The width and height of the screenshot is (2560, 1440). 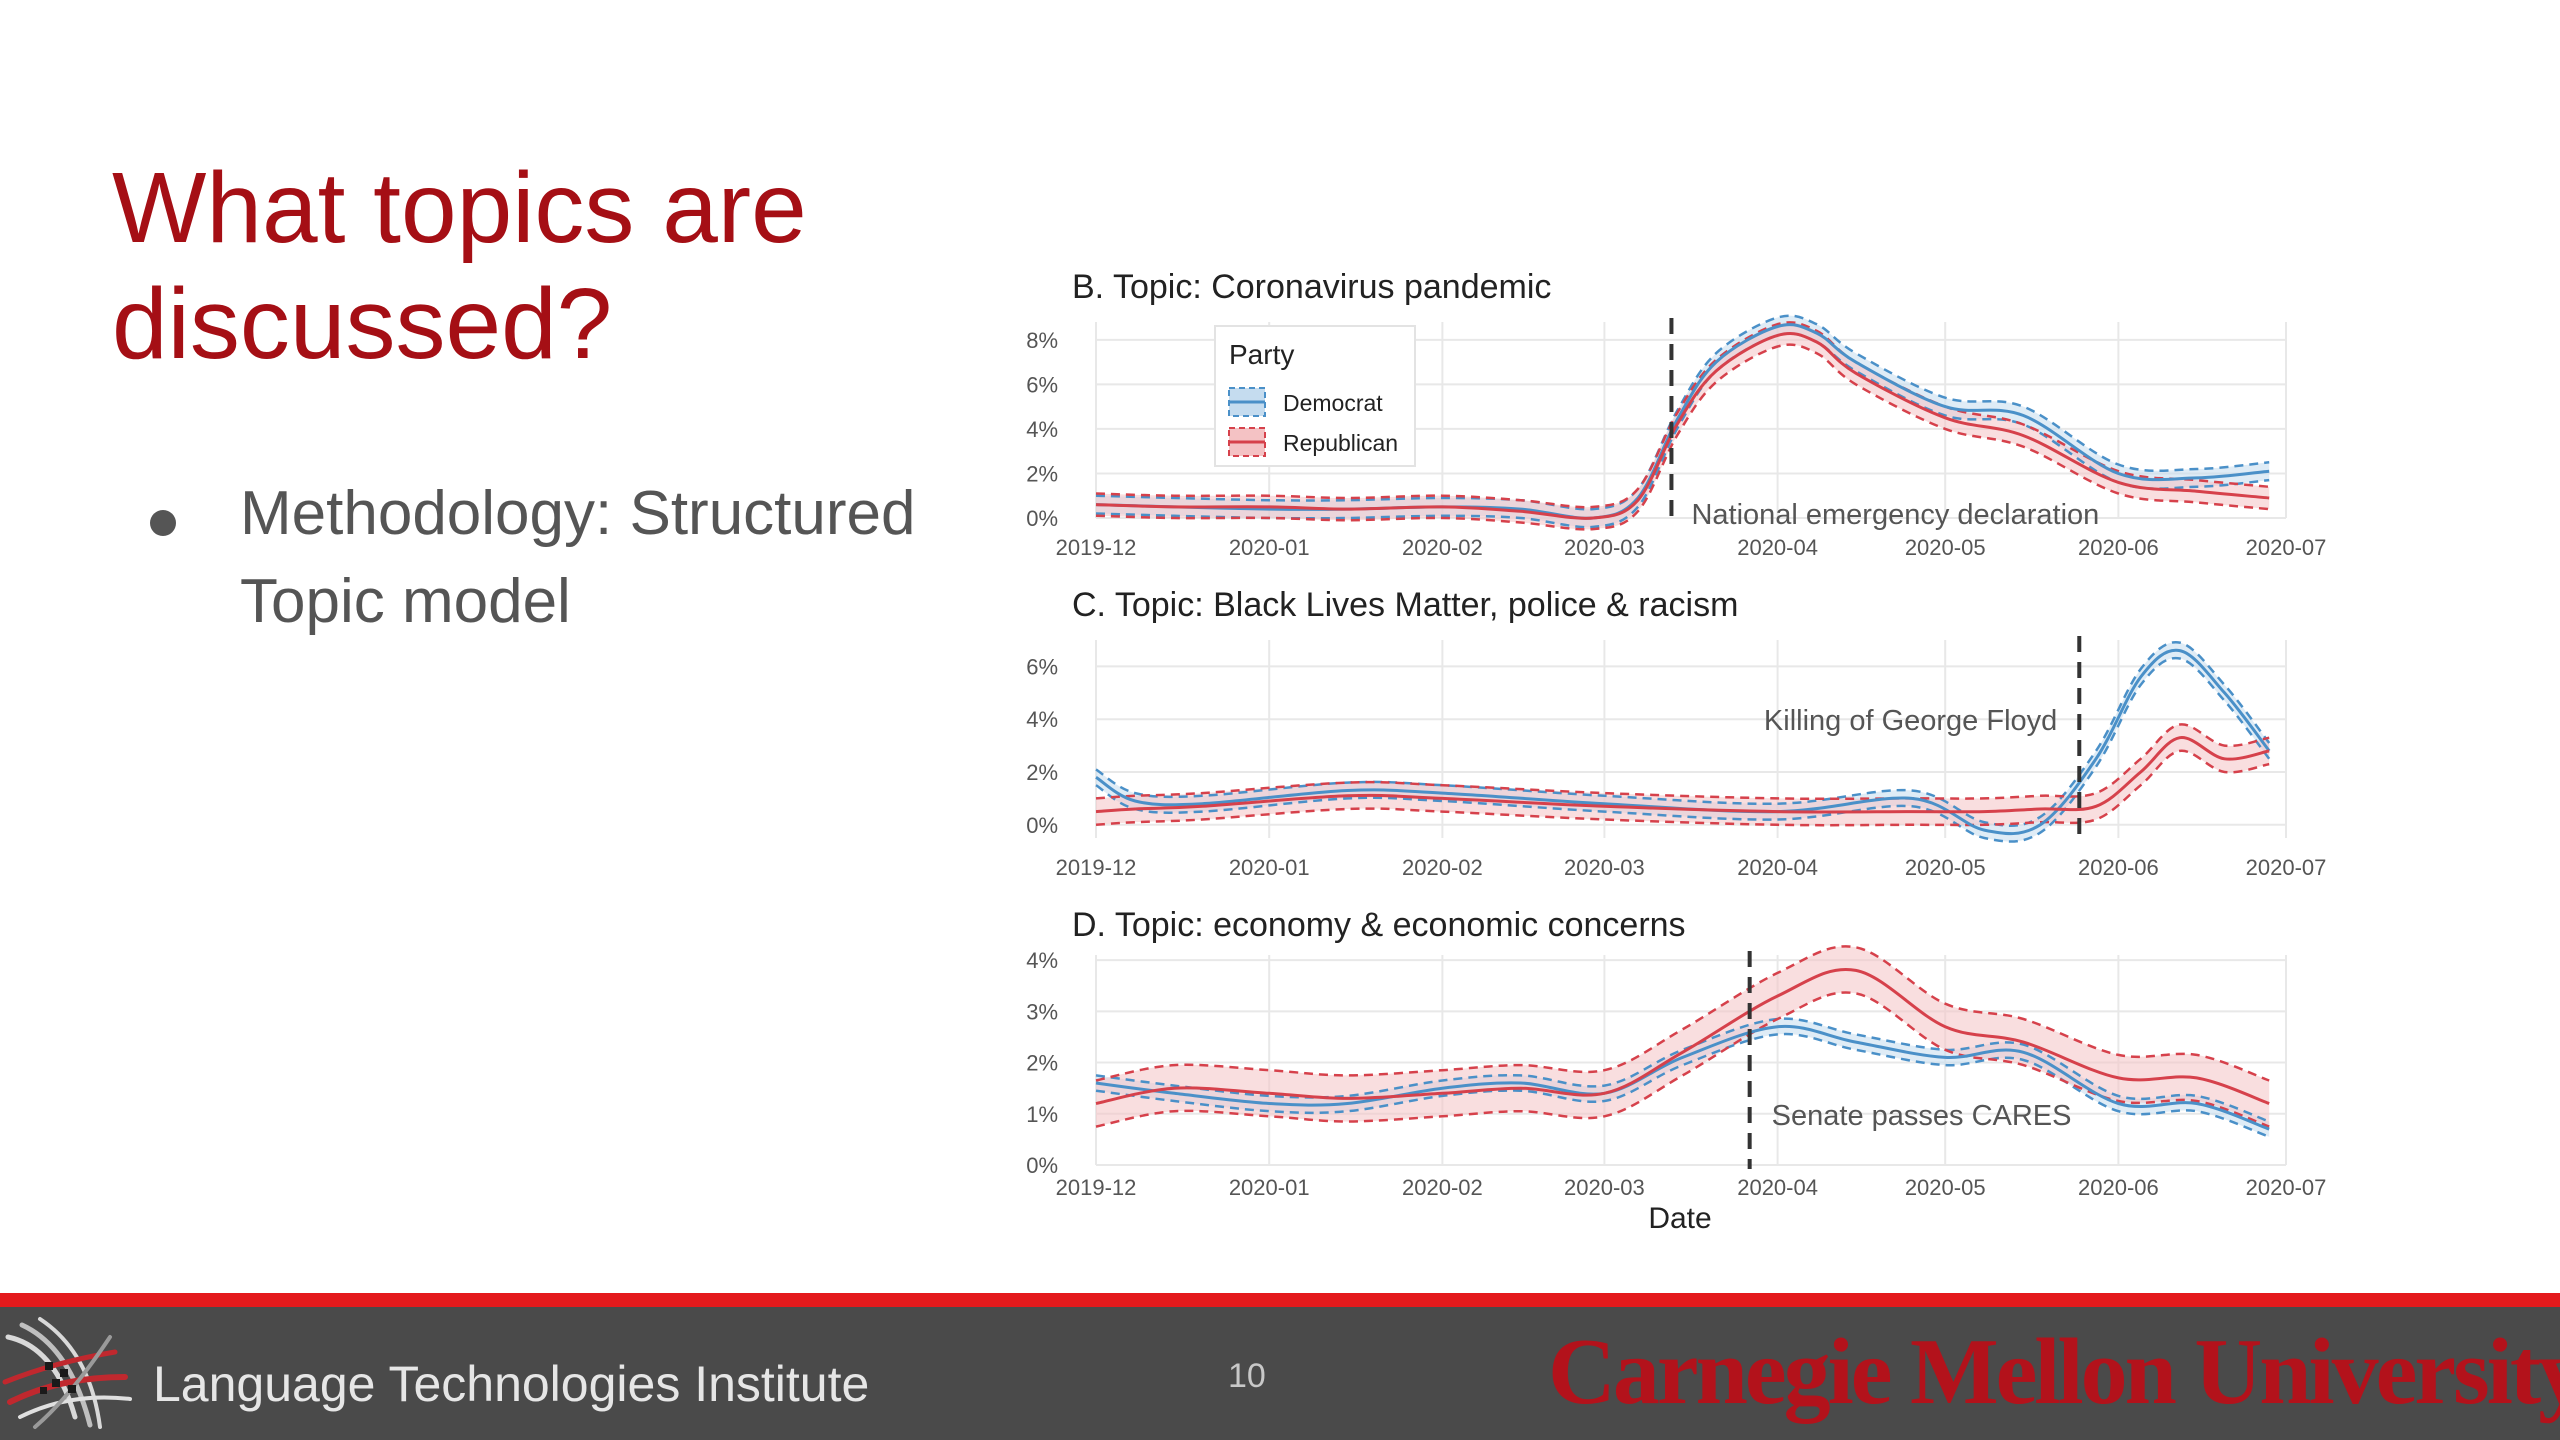 I want to click on bullet-item: Methodology: Structured Topic model, so click(x=575, y=558).